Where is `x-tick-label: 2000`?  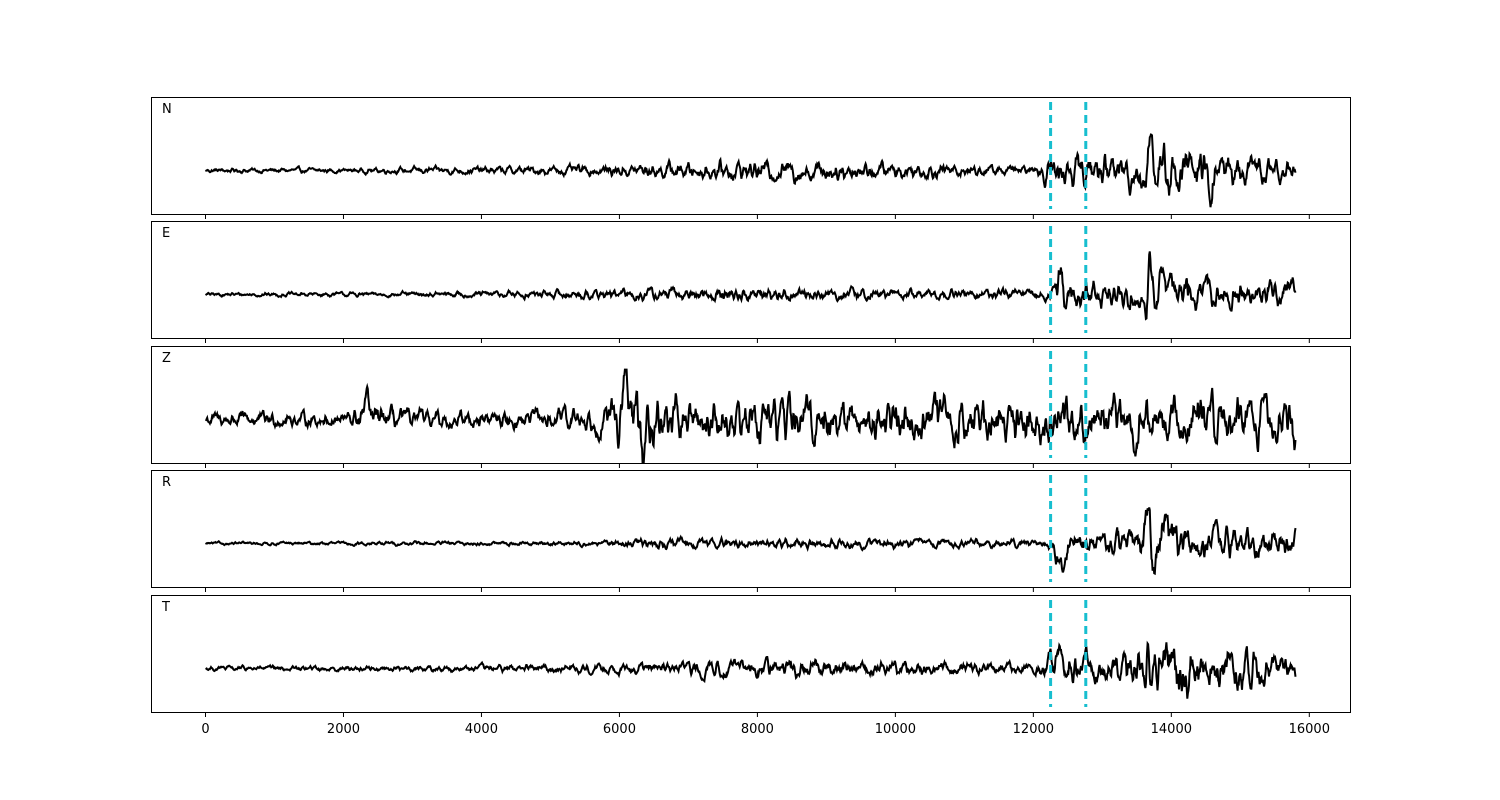
x-tick-label: 2000 is located at coordinates (343, 729).